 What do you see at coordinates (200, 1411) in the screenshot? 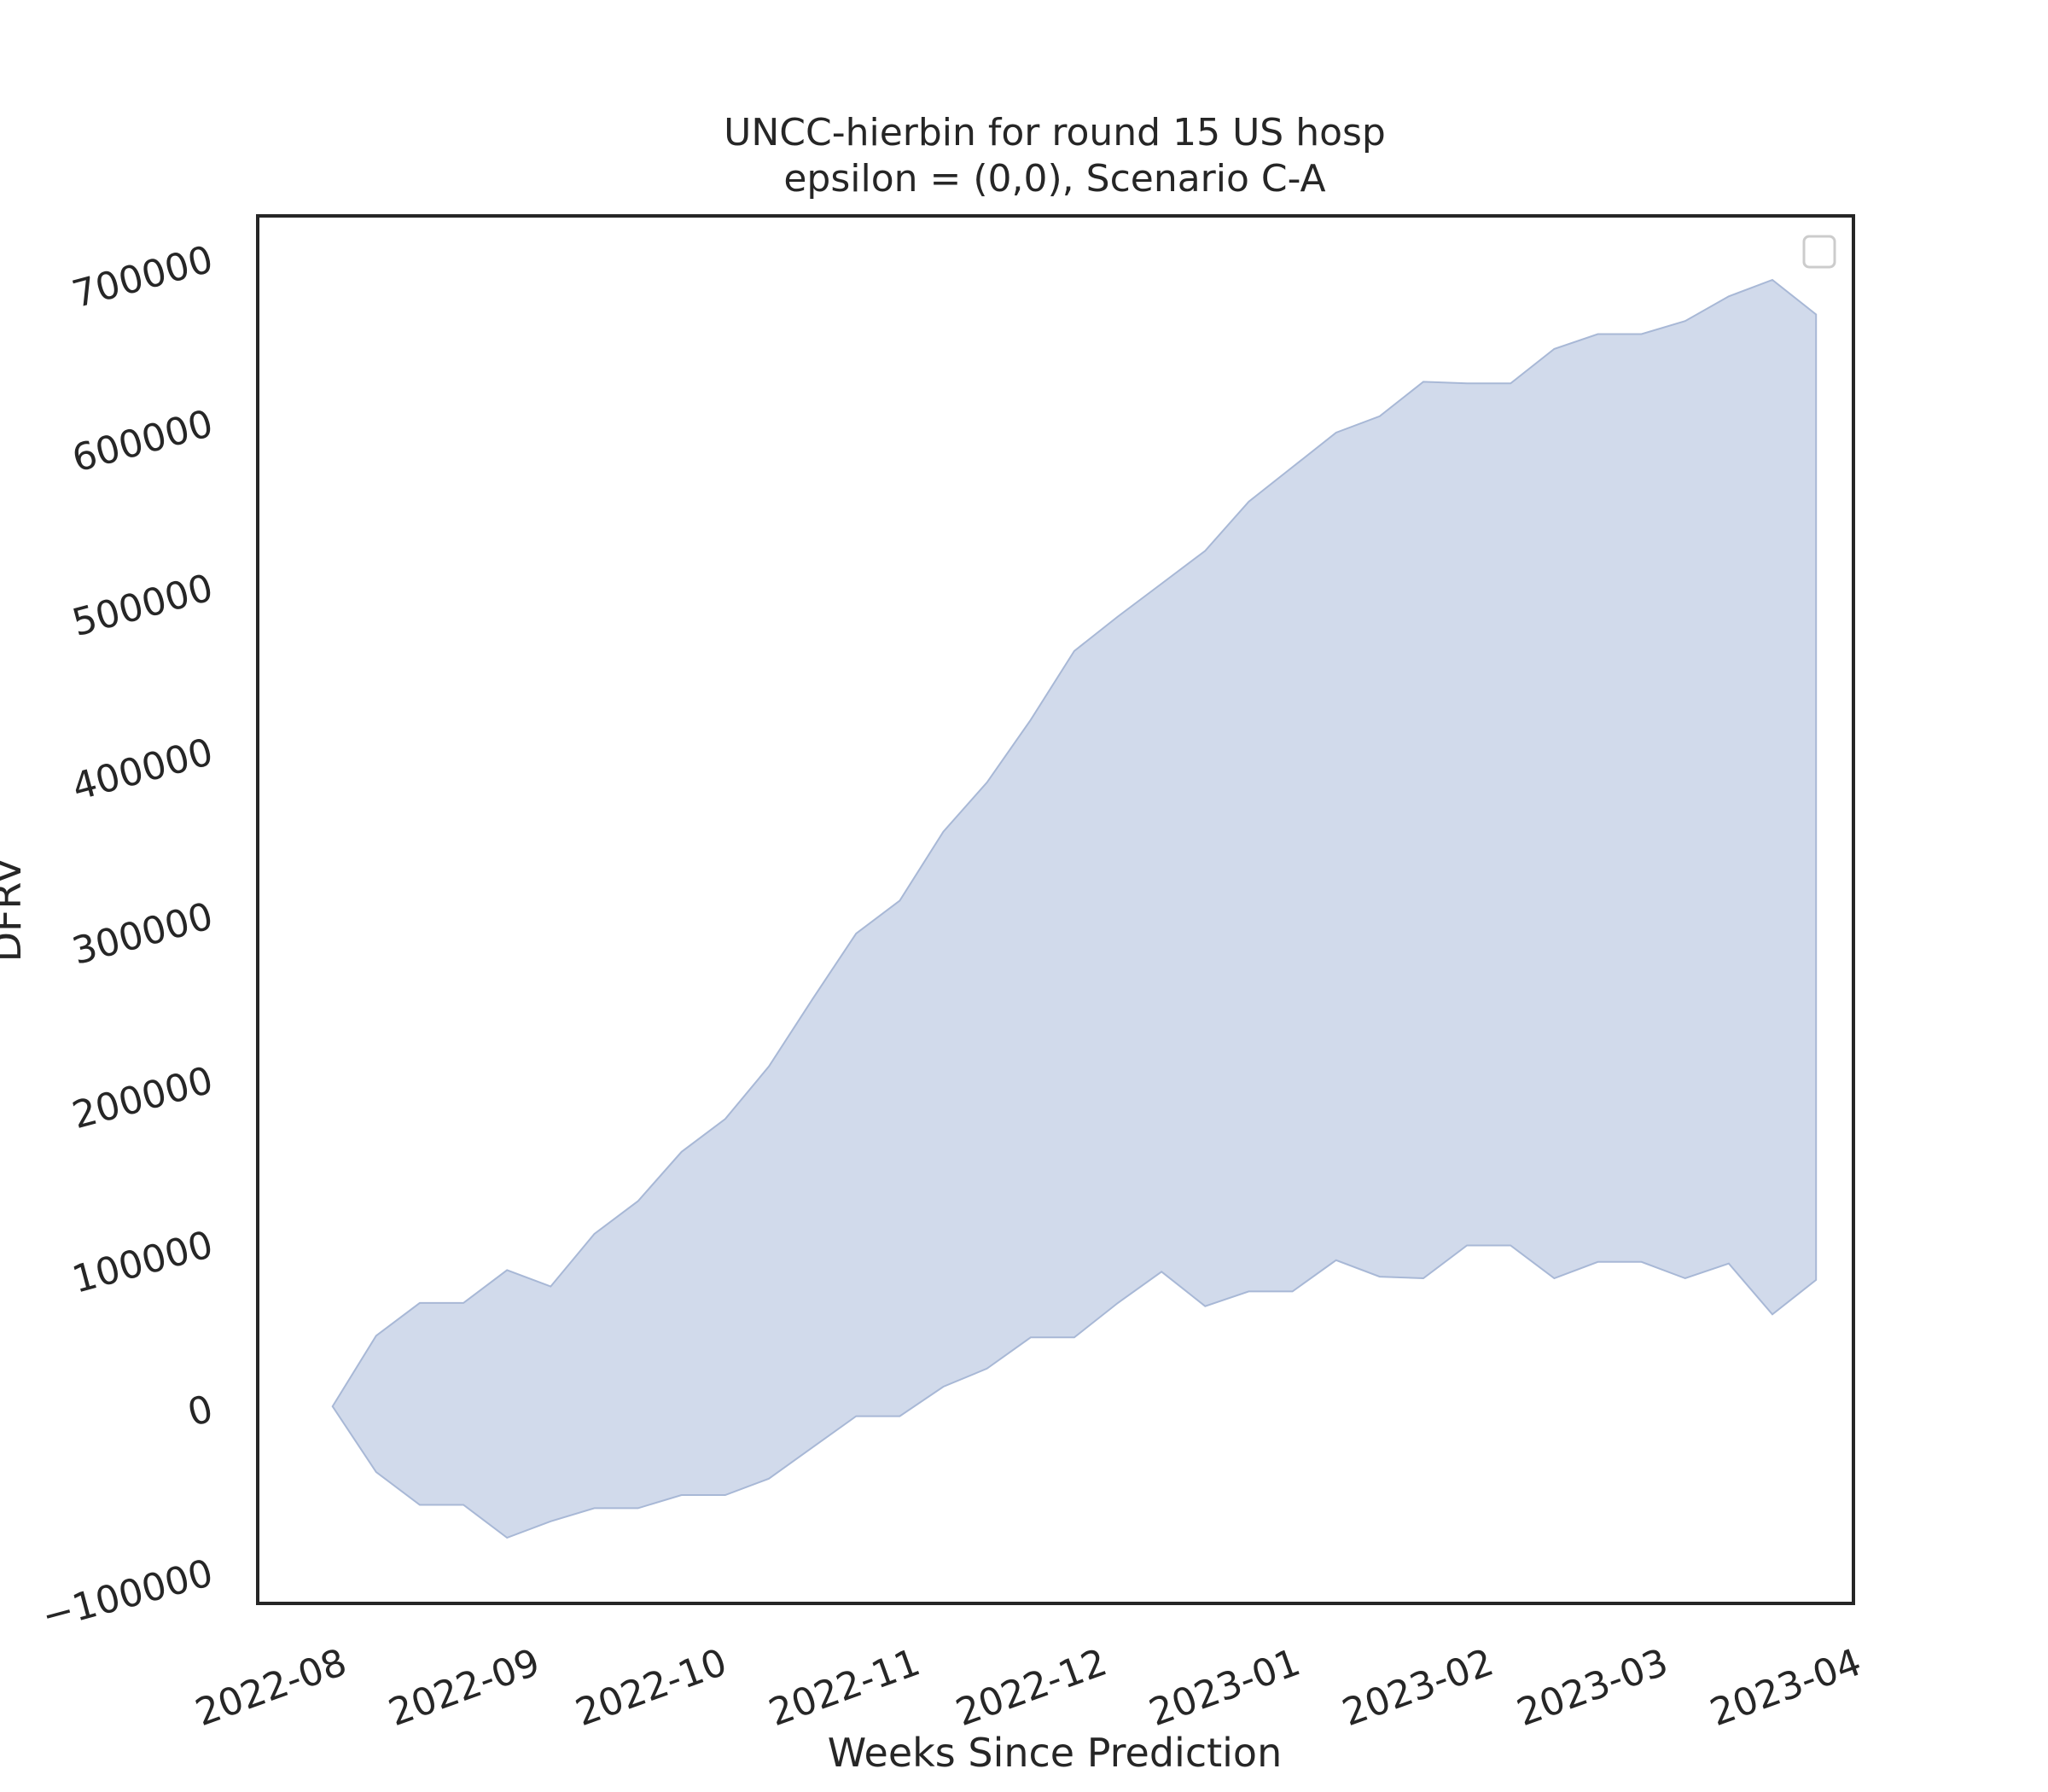
I see `y-tick-label: 0` at bounding box center [200, 1411].